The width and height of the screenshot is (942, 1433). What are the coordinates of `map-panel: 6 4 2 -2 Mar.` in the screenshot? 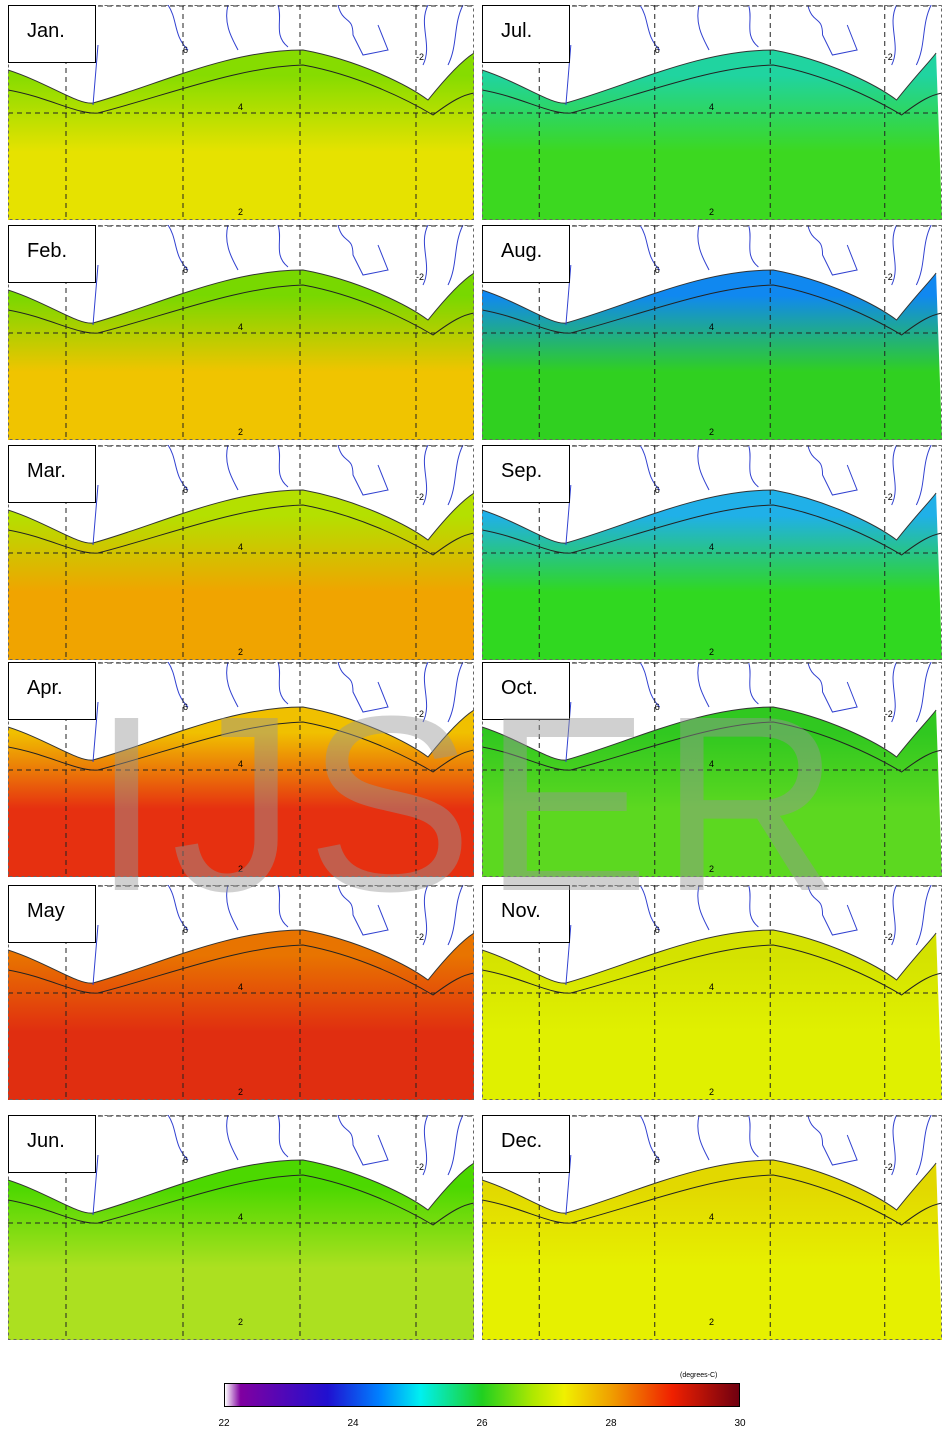 It's located at (241, 552).